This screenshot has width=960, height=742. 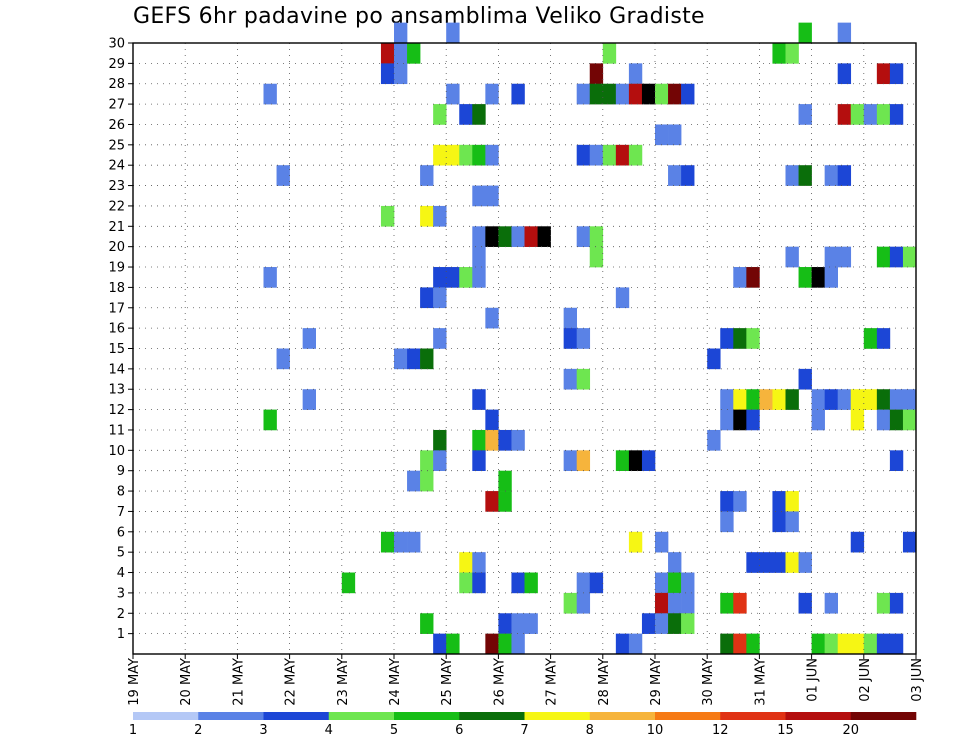 What do you see at coordinates (917, 680) in the screenshot?
I see `x-tick-label: 03 JUN` at bounding box center [917, 680].